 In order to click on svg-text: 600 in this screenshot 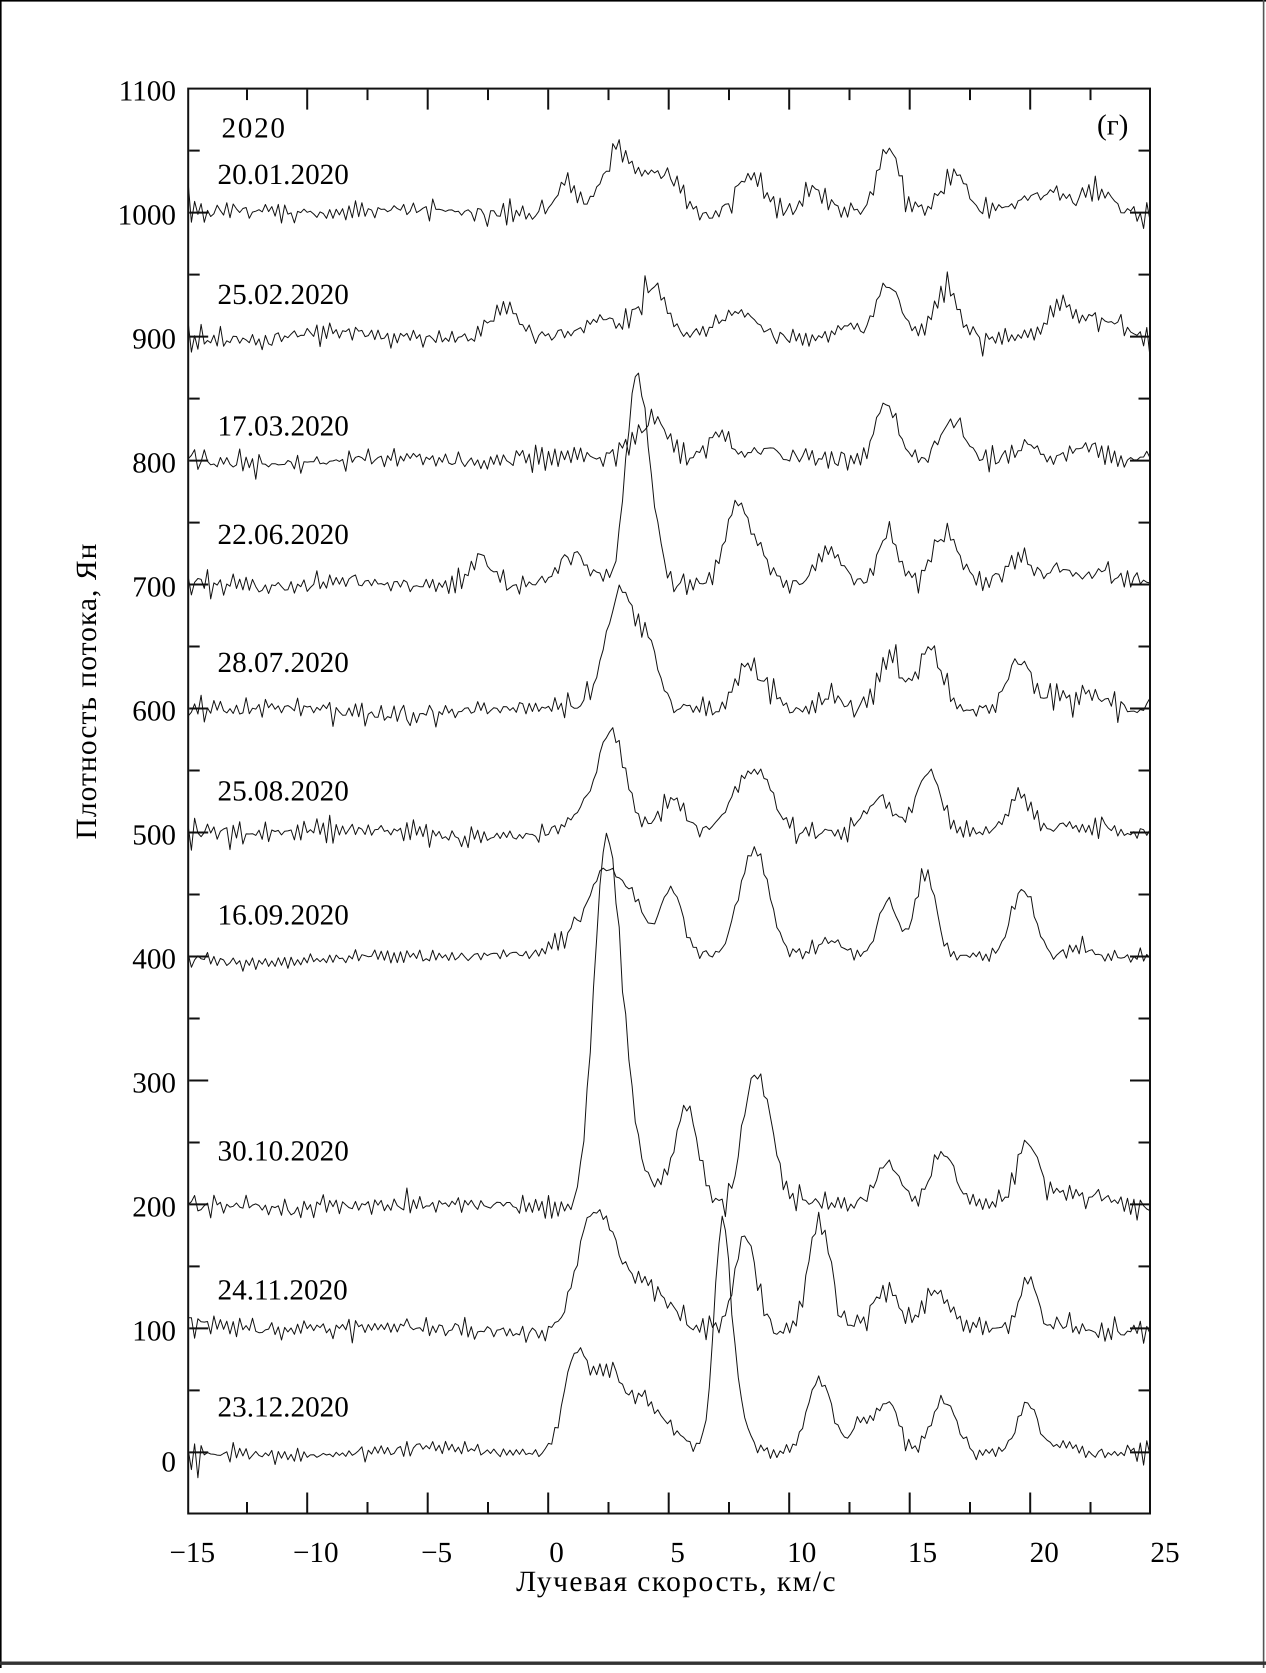, I will do `click(154, 712)`.